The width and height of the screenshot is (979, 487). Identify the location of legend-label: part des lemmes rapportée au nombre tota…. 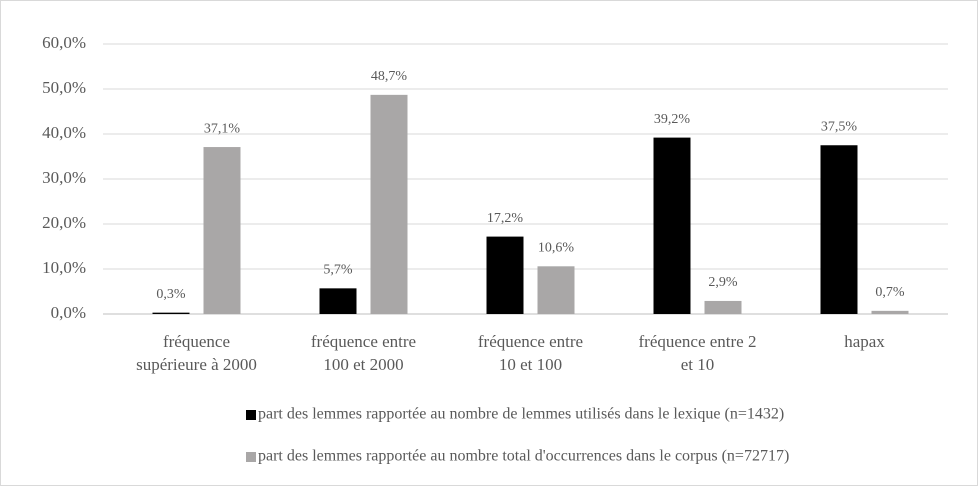
(523, 456).